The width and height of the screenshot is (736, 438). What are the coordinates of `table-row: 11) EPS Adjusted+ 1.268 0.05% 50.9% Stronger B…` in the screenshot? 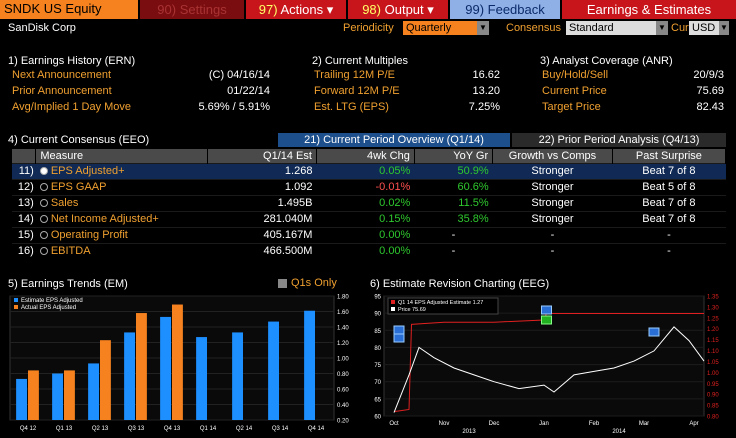 It's located at (369, 170).